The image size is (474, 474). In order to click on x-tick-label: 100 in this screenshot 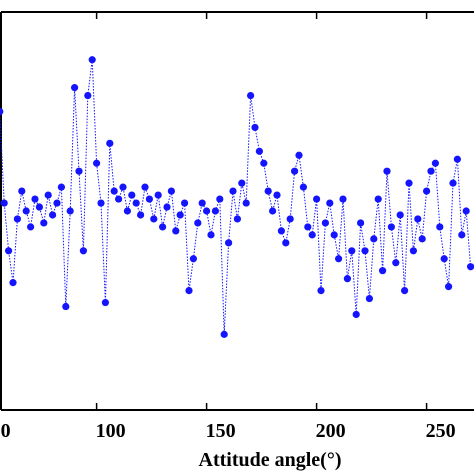, I will do `click(111, 431)`.